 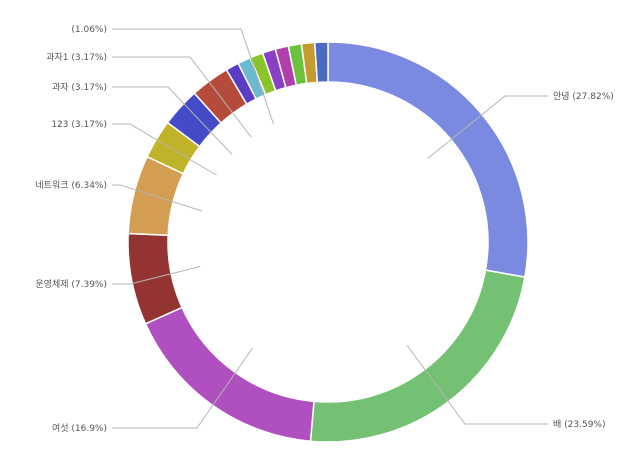 I want to click on slice-label-4: 운영체제 (7.39%), so click(x=71, y=284).